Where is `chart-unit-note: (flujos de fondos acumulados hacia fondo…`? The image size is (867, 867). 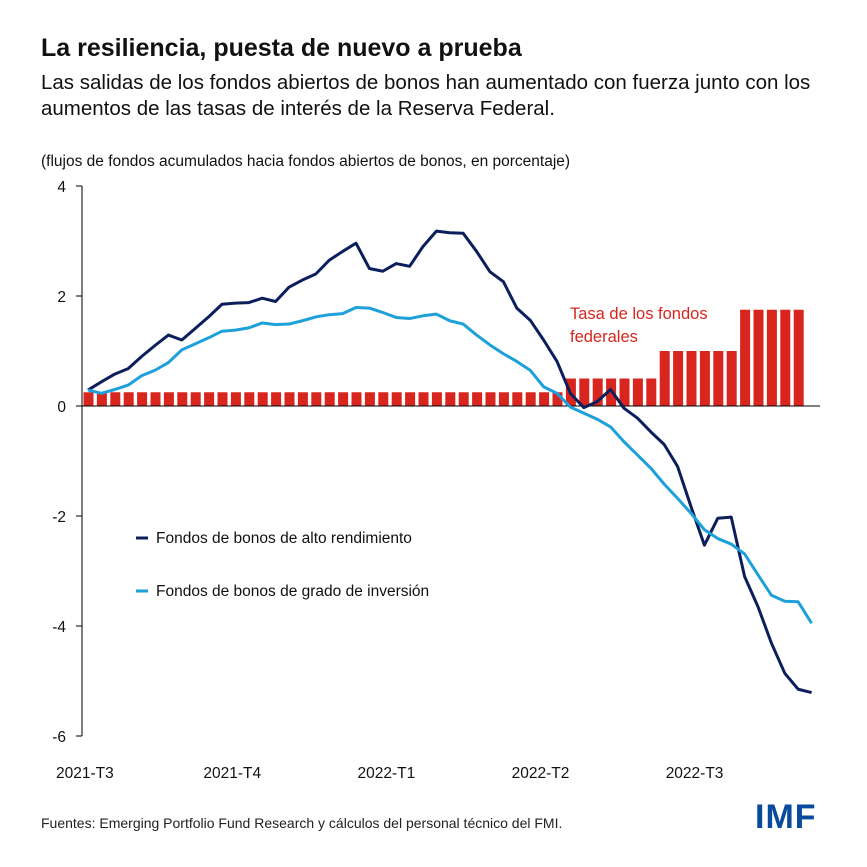
chart-unit-note: (flujos de fondos acumulados hacia fondo… is located at coordinates (306, 161).